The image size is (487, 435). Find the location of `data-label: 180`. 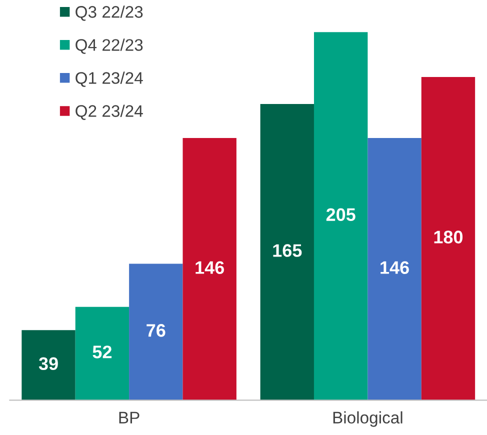

data-label: 180 is located at coordinates (448, 237).